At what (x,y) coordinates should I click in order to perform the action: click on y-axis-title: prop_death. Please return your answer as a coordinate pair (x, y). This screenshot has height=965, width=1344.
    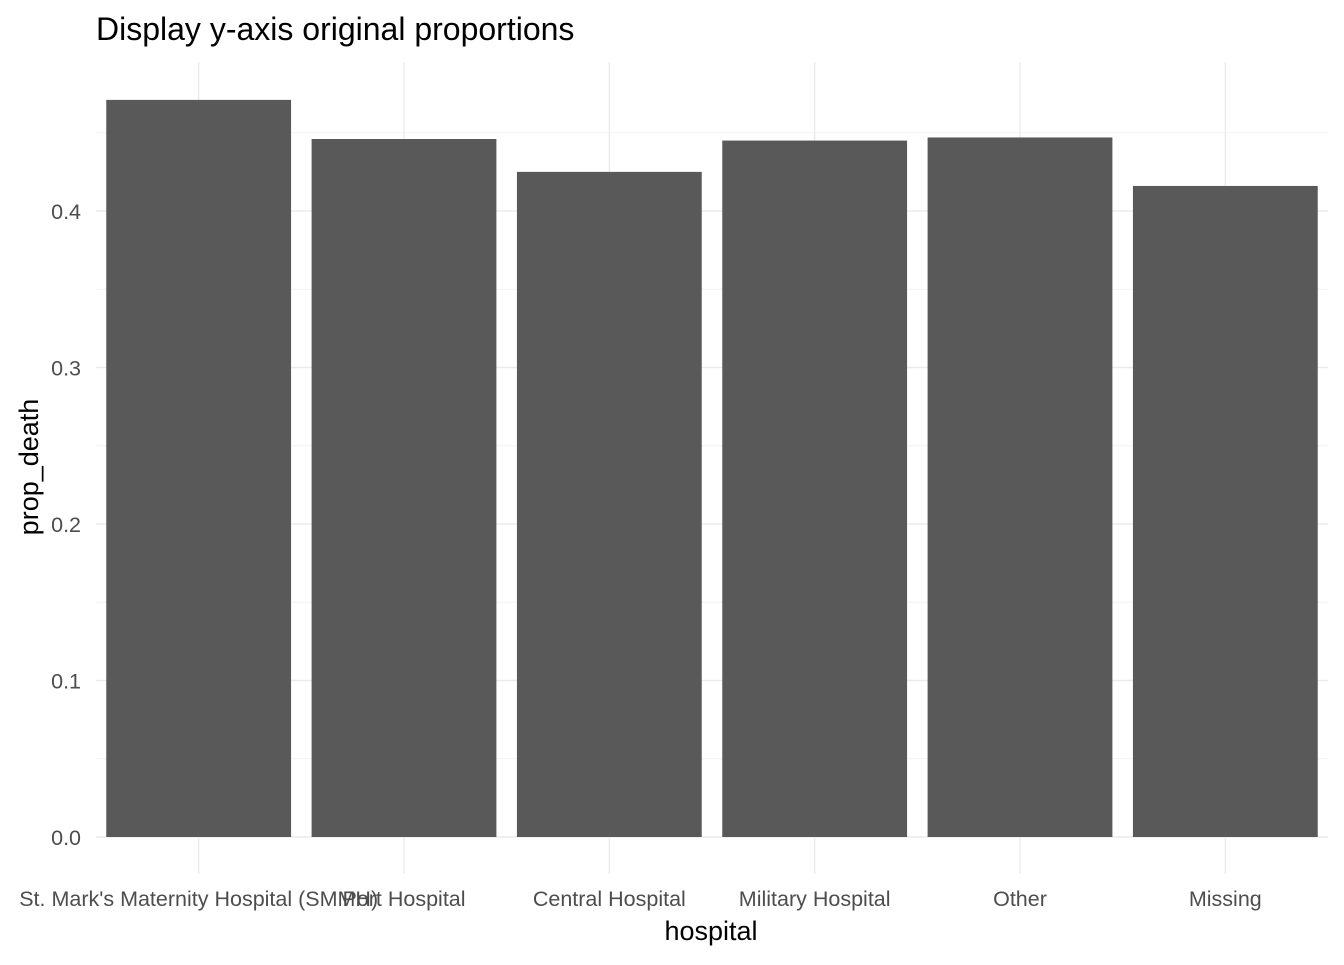
    Looking at the image, I should click on (29, 467).